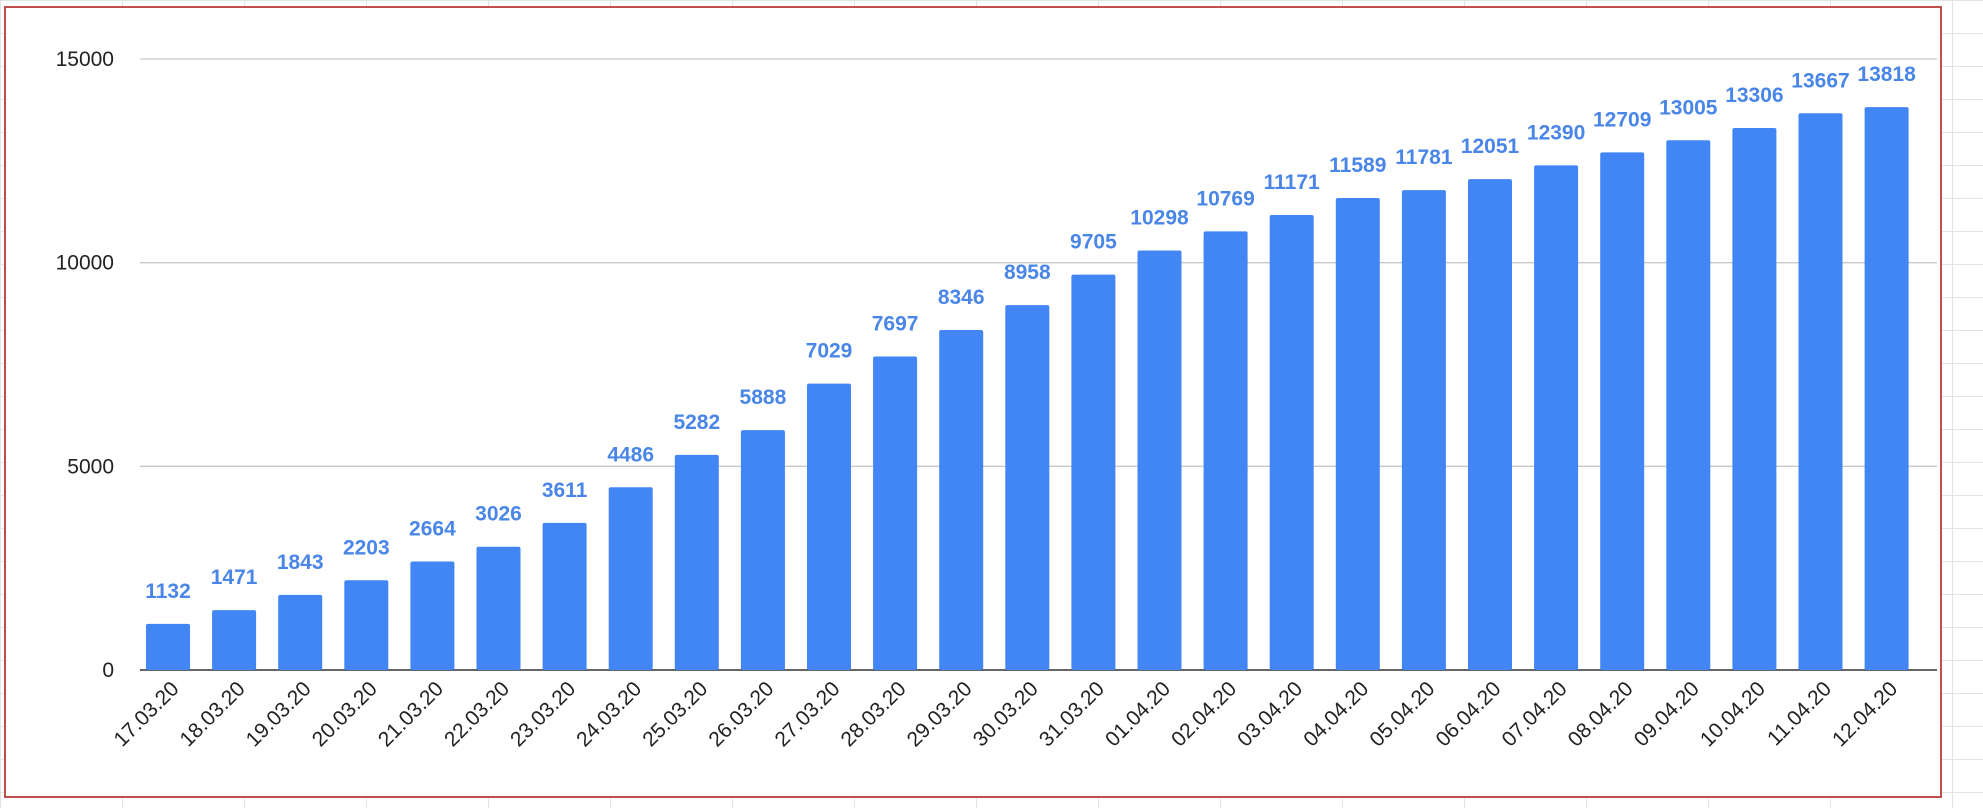 The height and width of the screenshot is (808, 1983). Describe the element at coordinates (1865, 714) in the screenshot. I see `x-tick-label: 12.04.20` at that location.